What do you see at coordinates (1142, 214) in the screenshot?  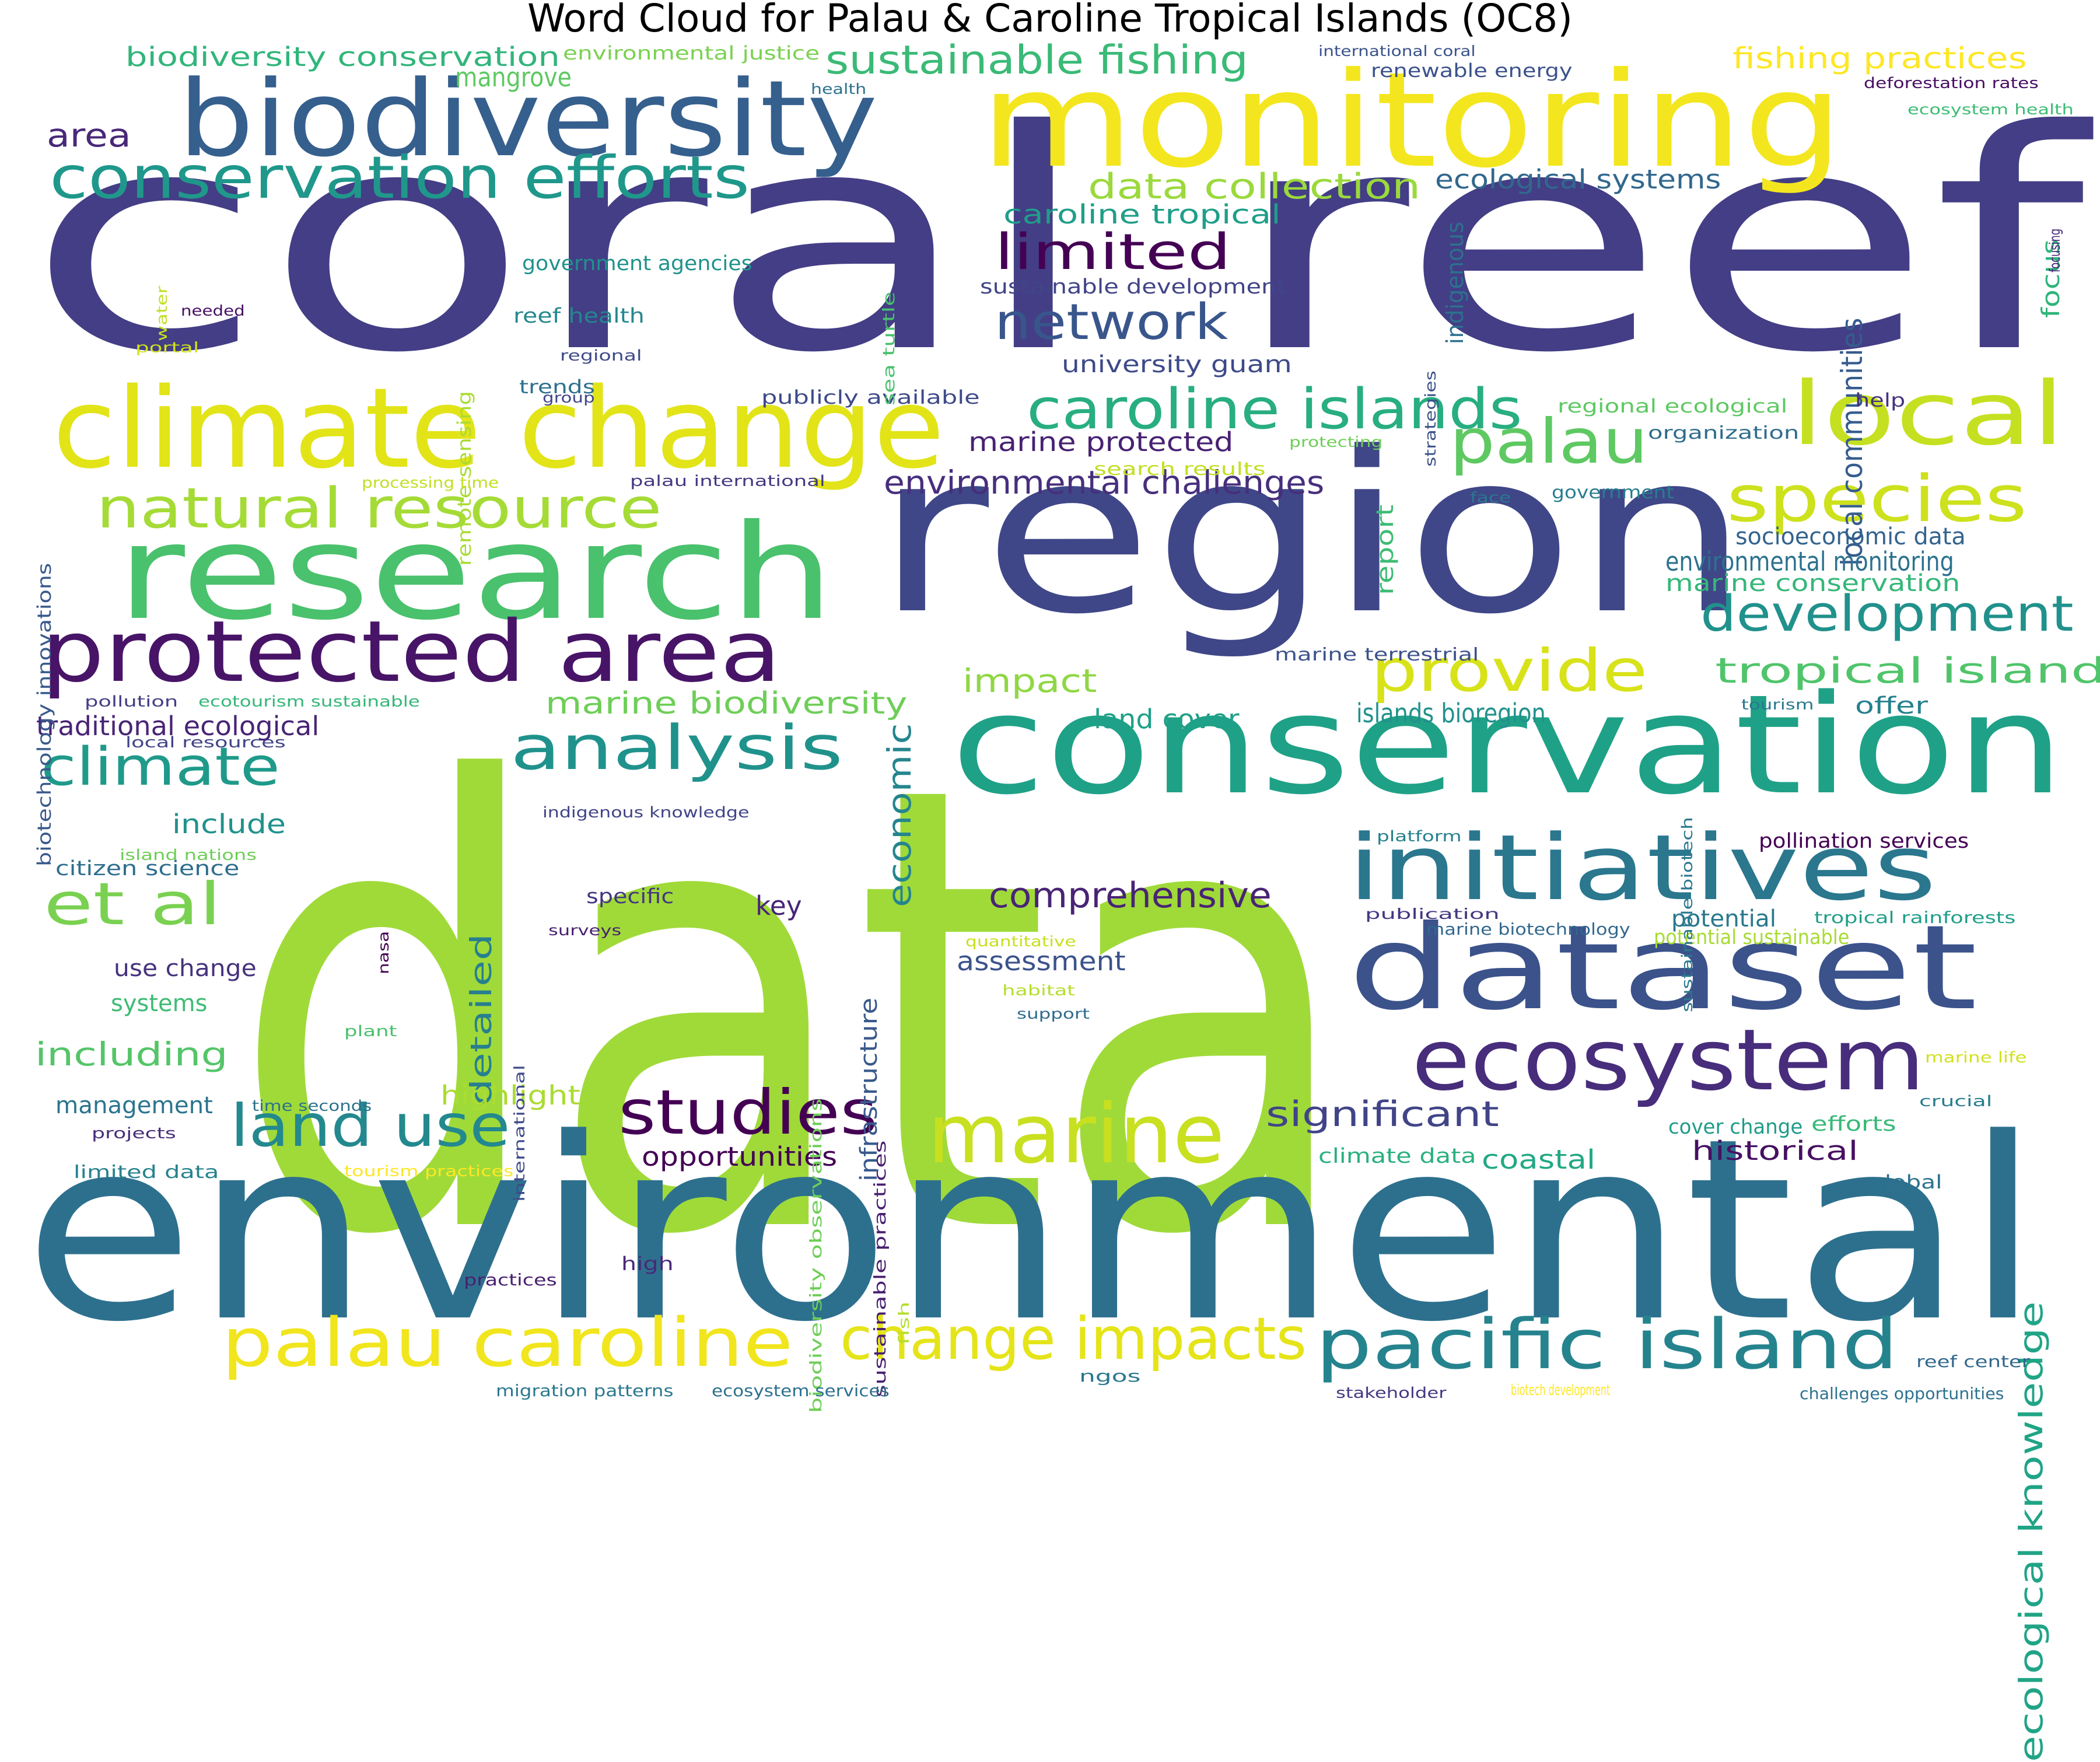 I see `word-caroline-tropical: caroline tropical` at bounding box center [1142, 214].